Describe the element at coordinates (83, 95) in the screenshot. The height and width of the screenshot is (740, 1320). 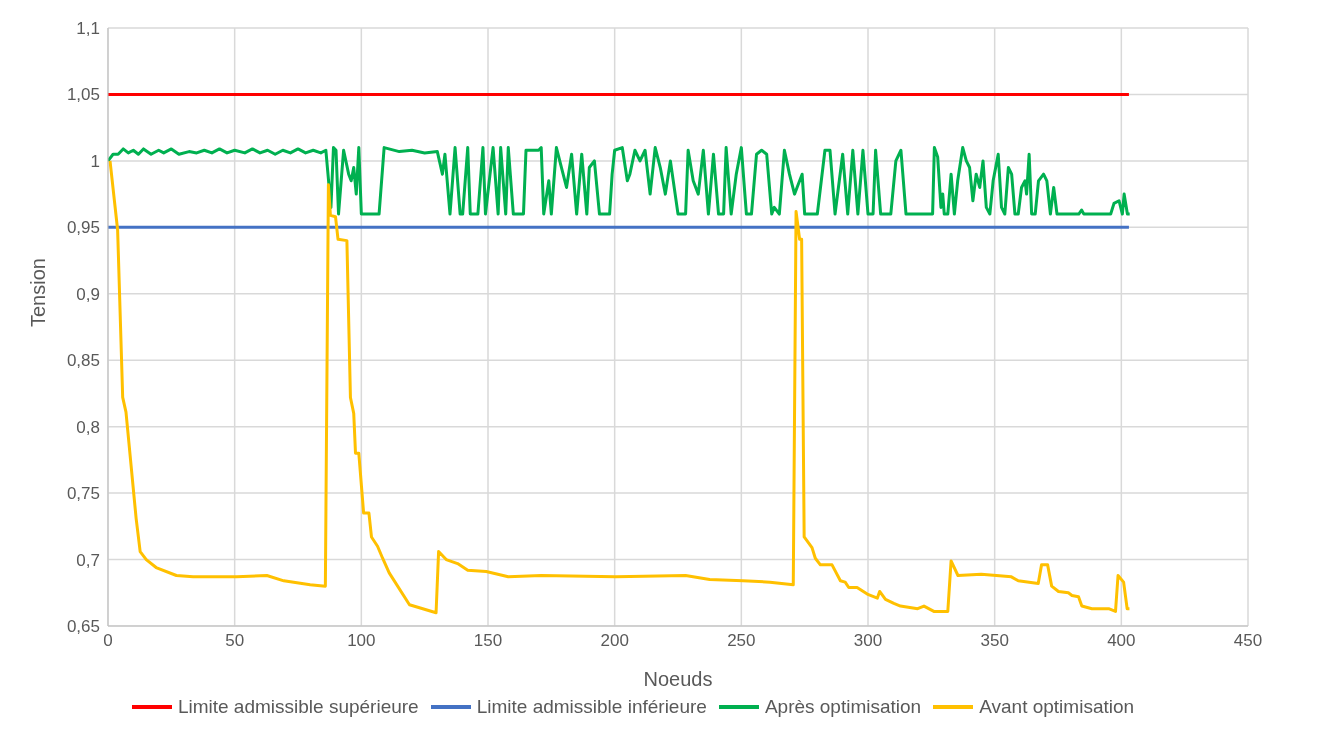
I see `y-tick-label: 1,05` at that location.